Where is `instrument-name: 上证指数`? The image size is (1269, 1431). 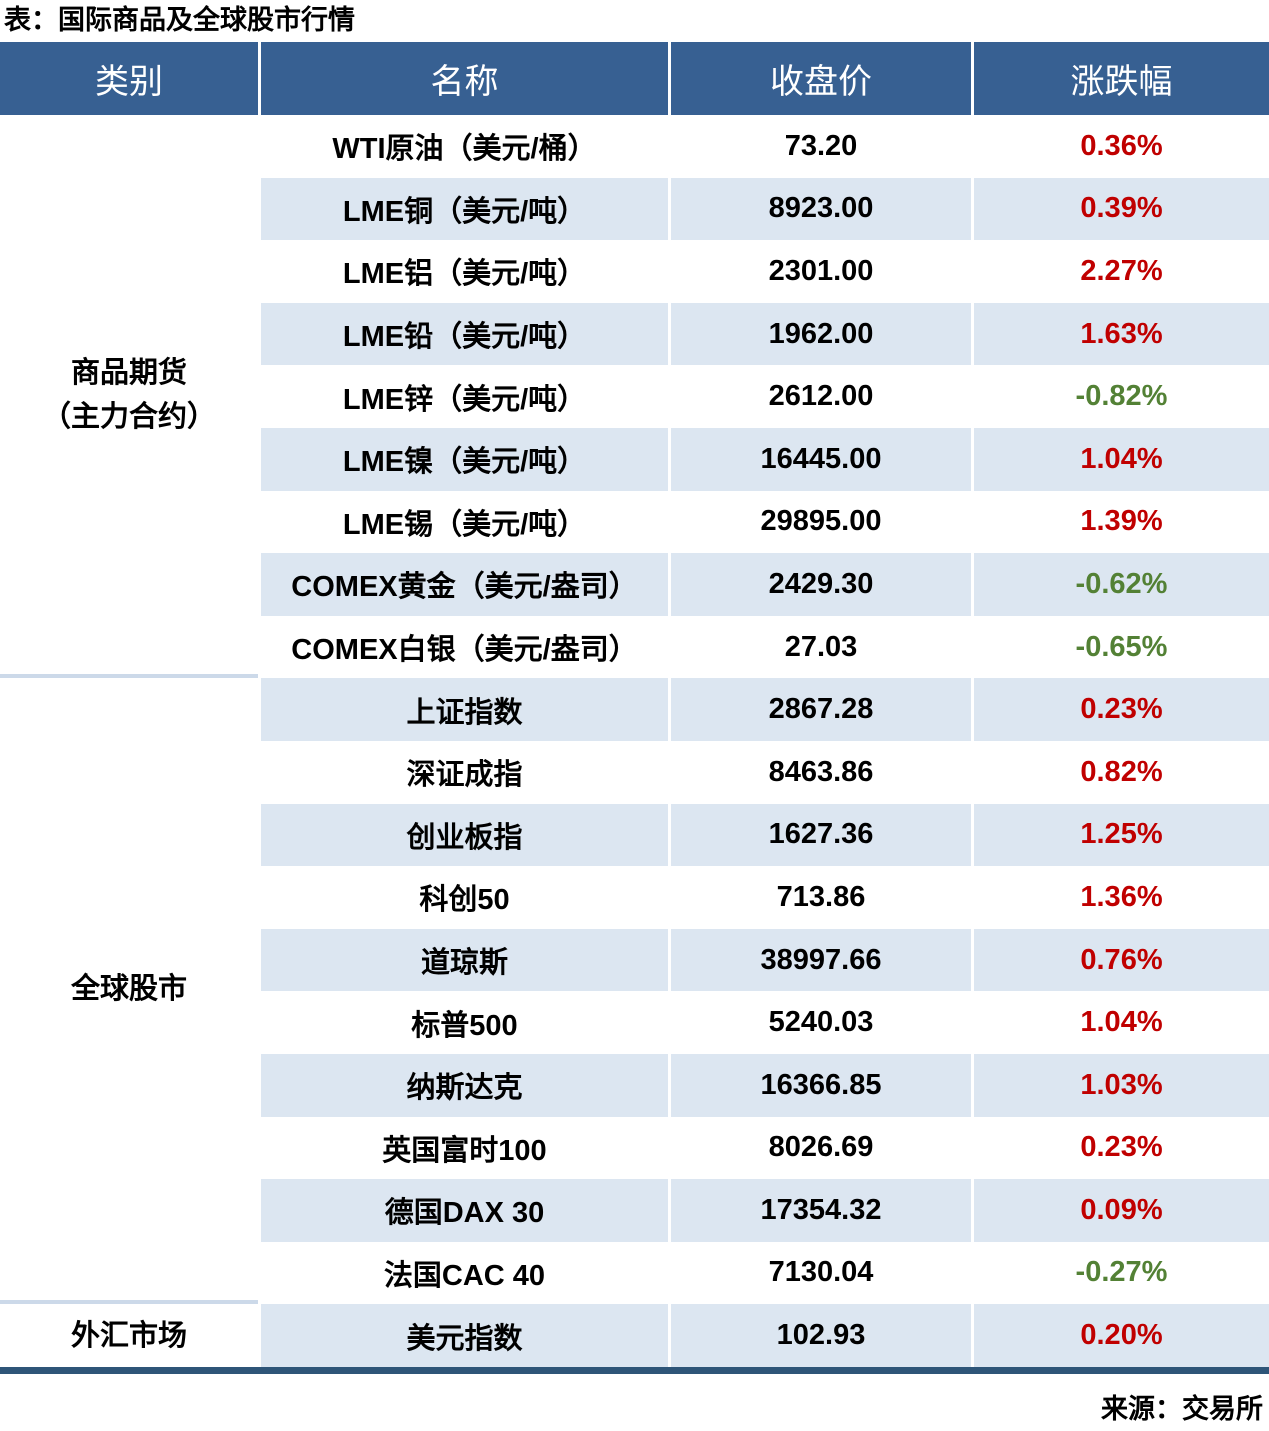 instrument-name: 上证指数 is located at coordinates (464, 709).